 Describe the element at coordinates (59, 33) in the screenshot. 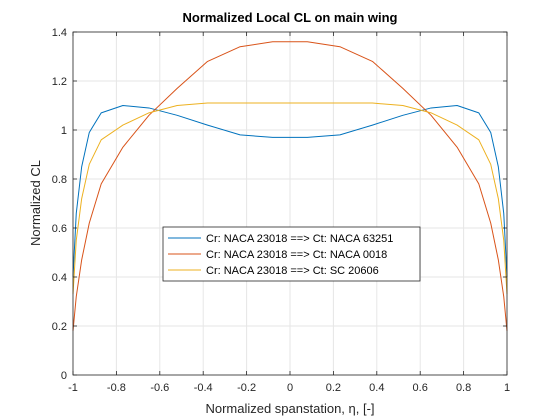

I see `y-tick-label: 1.4` at that location.